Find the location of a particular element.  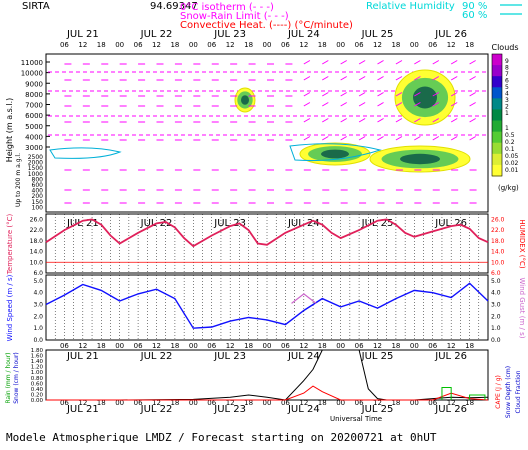

day-label: JUL 23 is located at coordinates (229, 223).